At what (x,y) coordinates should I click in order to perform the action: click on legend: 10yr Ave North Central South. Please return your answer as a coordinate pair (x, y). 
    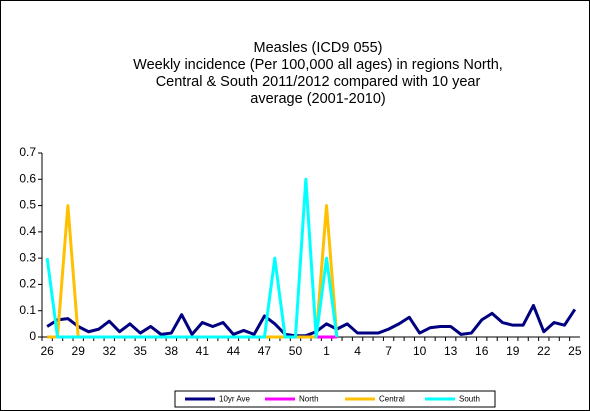
    Looking at the image, I should click on (335, 399).